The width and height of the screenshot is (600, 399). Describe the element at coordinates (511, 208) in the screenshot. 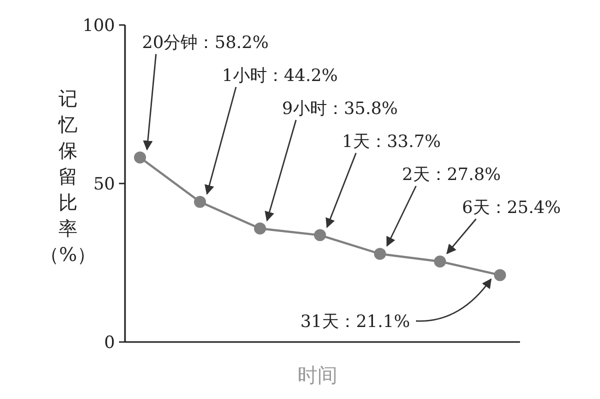

I see `data-label: 6天：25.4%` at that location.